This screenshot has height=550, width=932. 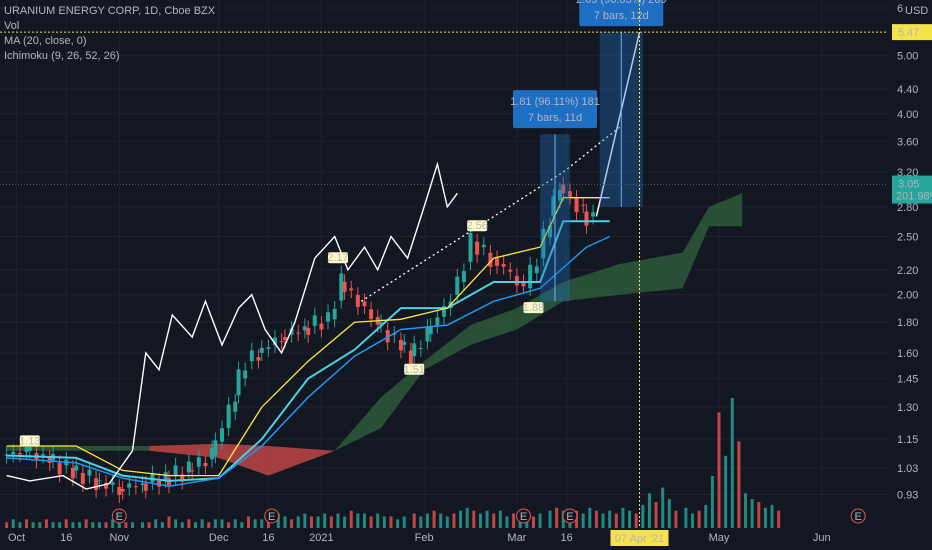 I want to click on price-tick-label: 1.30, so click(x=907, y=408).